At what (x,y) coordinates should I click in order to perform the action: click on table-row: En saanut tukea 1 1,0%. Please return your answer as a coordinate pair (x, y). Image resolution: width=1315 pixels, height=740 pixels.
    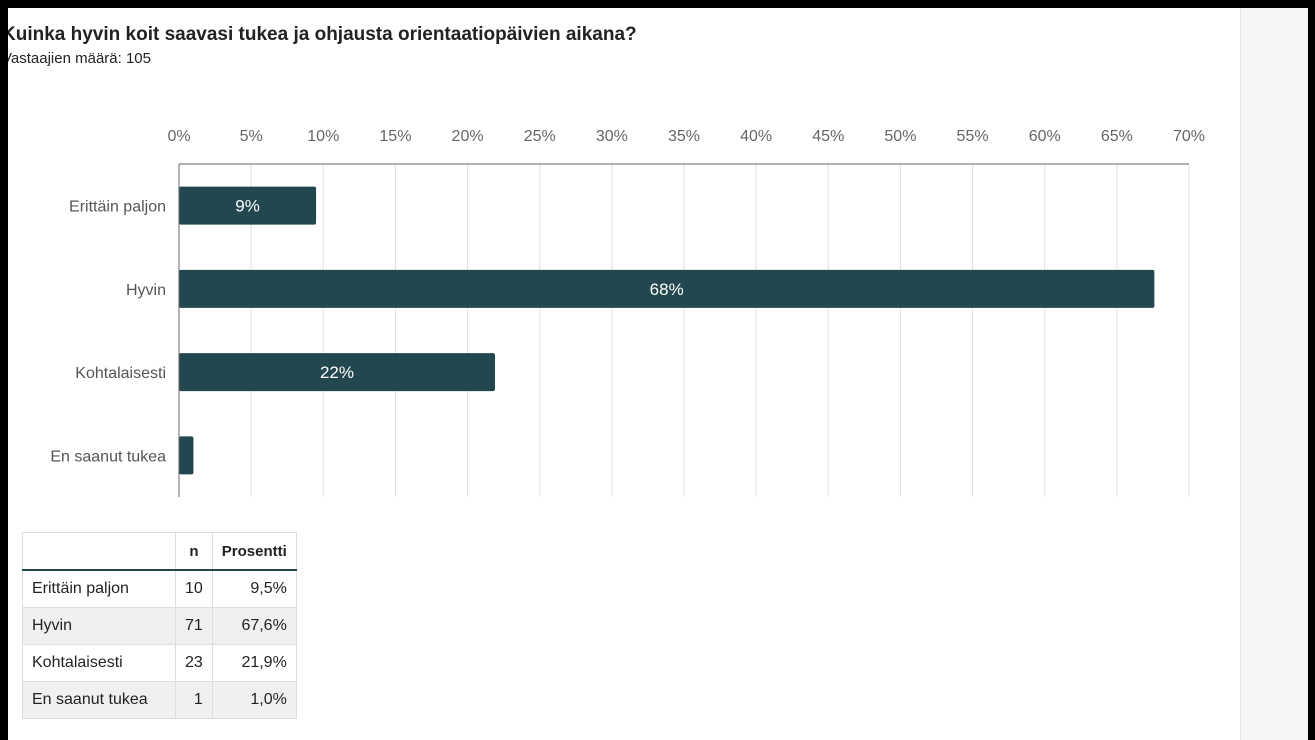
    Looking at the image, I should click on (159, 700).